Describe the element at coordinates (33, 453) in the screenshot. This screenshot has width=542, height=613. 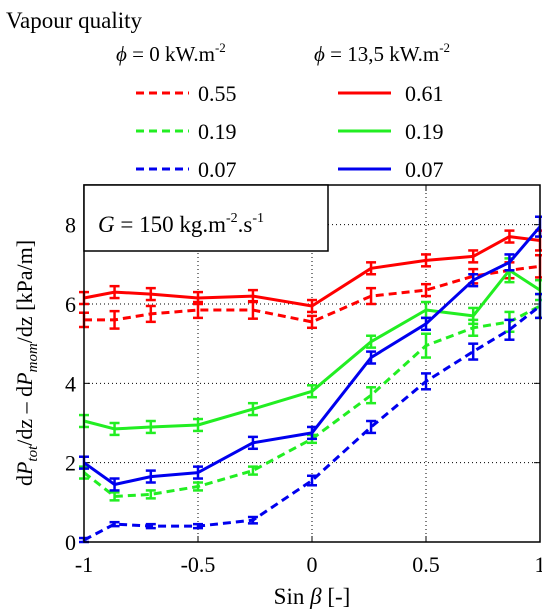
I see `y-label-s1: tot` at that location.